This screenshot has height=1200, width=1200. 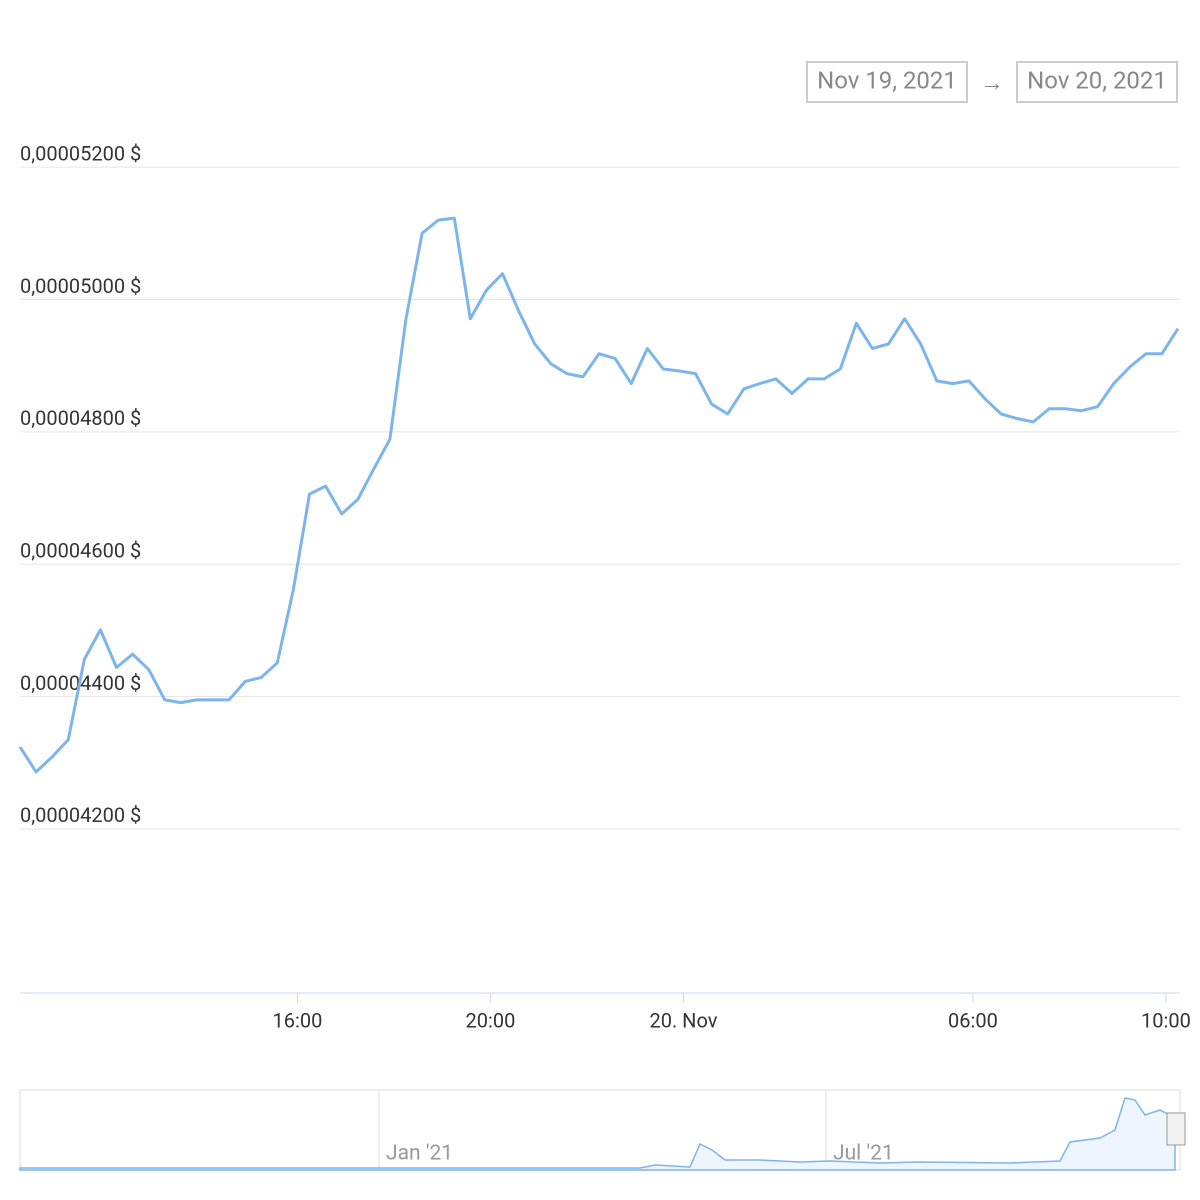 What do you see at coordinates (973, 1020) in the screenshot?
I see `x-tick-label: 06:00` at bounding box center [973, 1020].